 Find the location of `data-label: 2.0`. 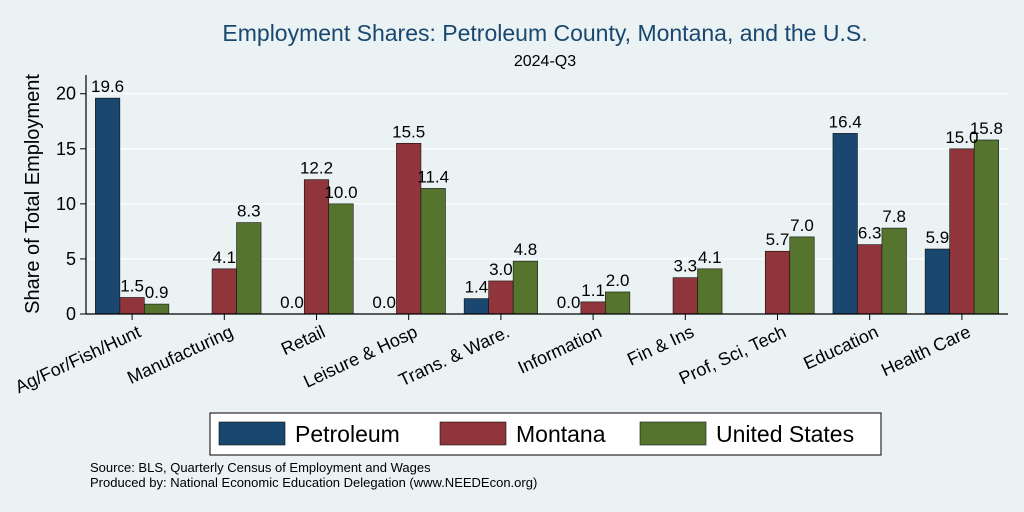

data-label: 2.0 is located at coordinates (618, 280).